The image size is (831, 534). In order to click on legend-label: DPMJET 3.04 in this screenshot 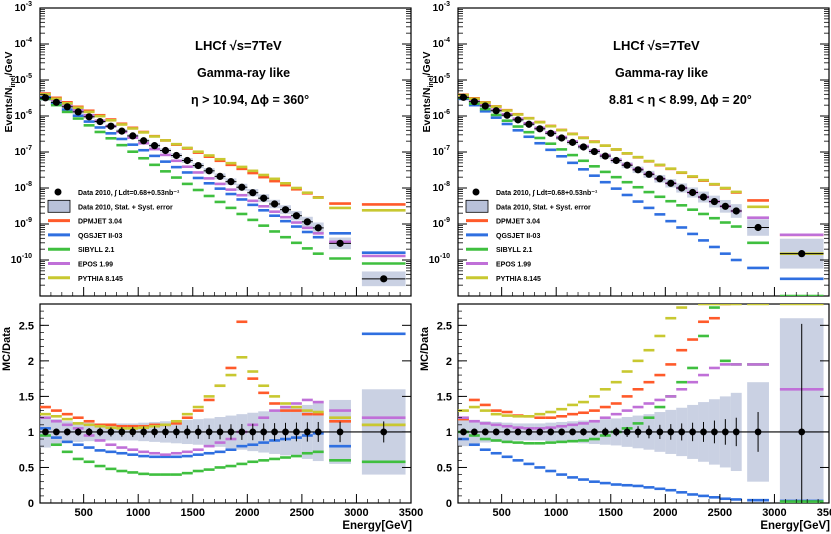, I will do `click(100, 222)`.